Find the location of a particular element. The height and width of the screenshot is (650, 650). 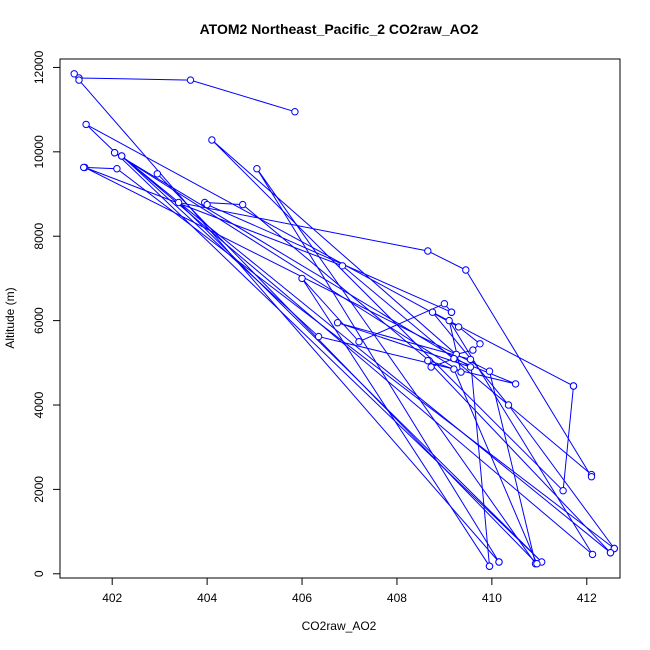

y-axis-label: Altitude (m) is located at coordinates (10, 317).